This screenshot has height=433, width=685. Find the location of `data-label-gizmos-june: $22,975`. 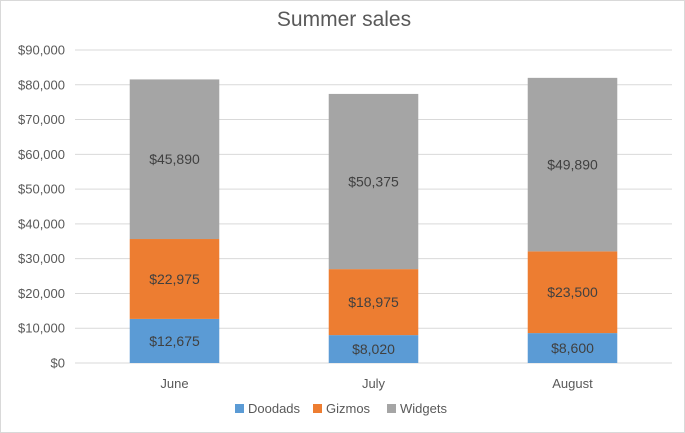

data-label-gizmos-june: $22,975 is located at coordinates (174, 279).